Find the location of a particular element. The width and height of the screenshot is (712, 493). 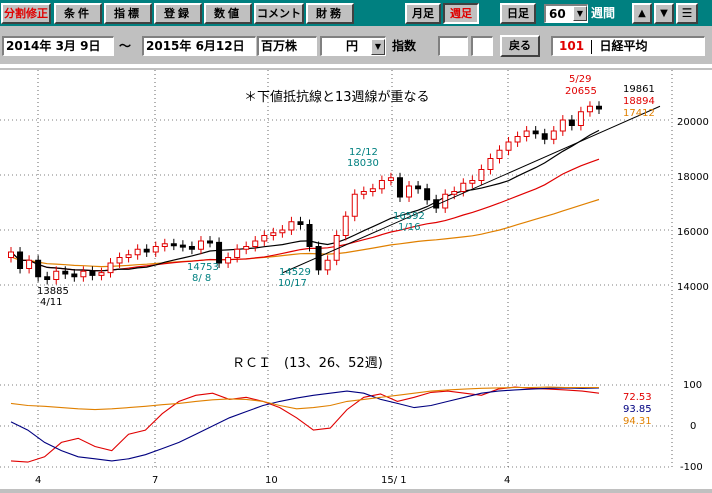

ticker-field: 101 日経平均 is located at coordinates (628, 46).